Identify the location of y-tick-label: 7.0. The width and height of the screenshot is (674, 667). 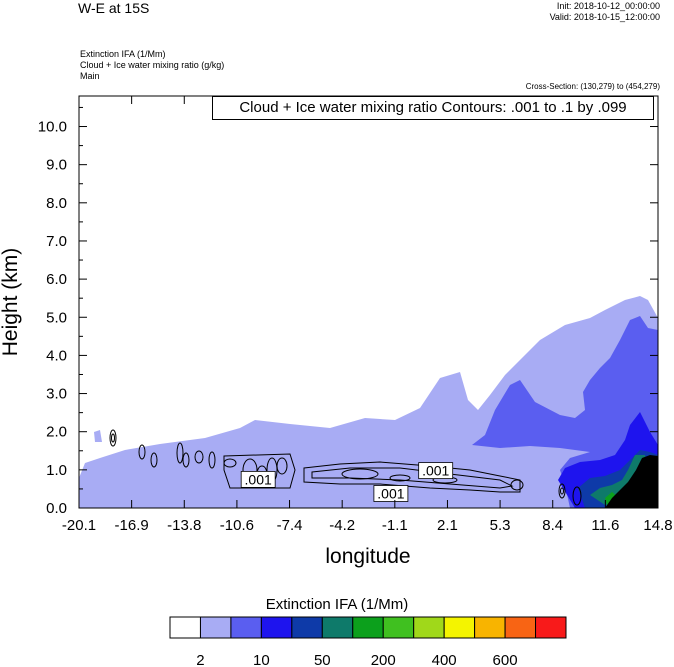
(56, 241).